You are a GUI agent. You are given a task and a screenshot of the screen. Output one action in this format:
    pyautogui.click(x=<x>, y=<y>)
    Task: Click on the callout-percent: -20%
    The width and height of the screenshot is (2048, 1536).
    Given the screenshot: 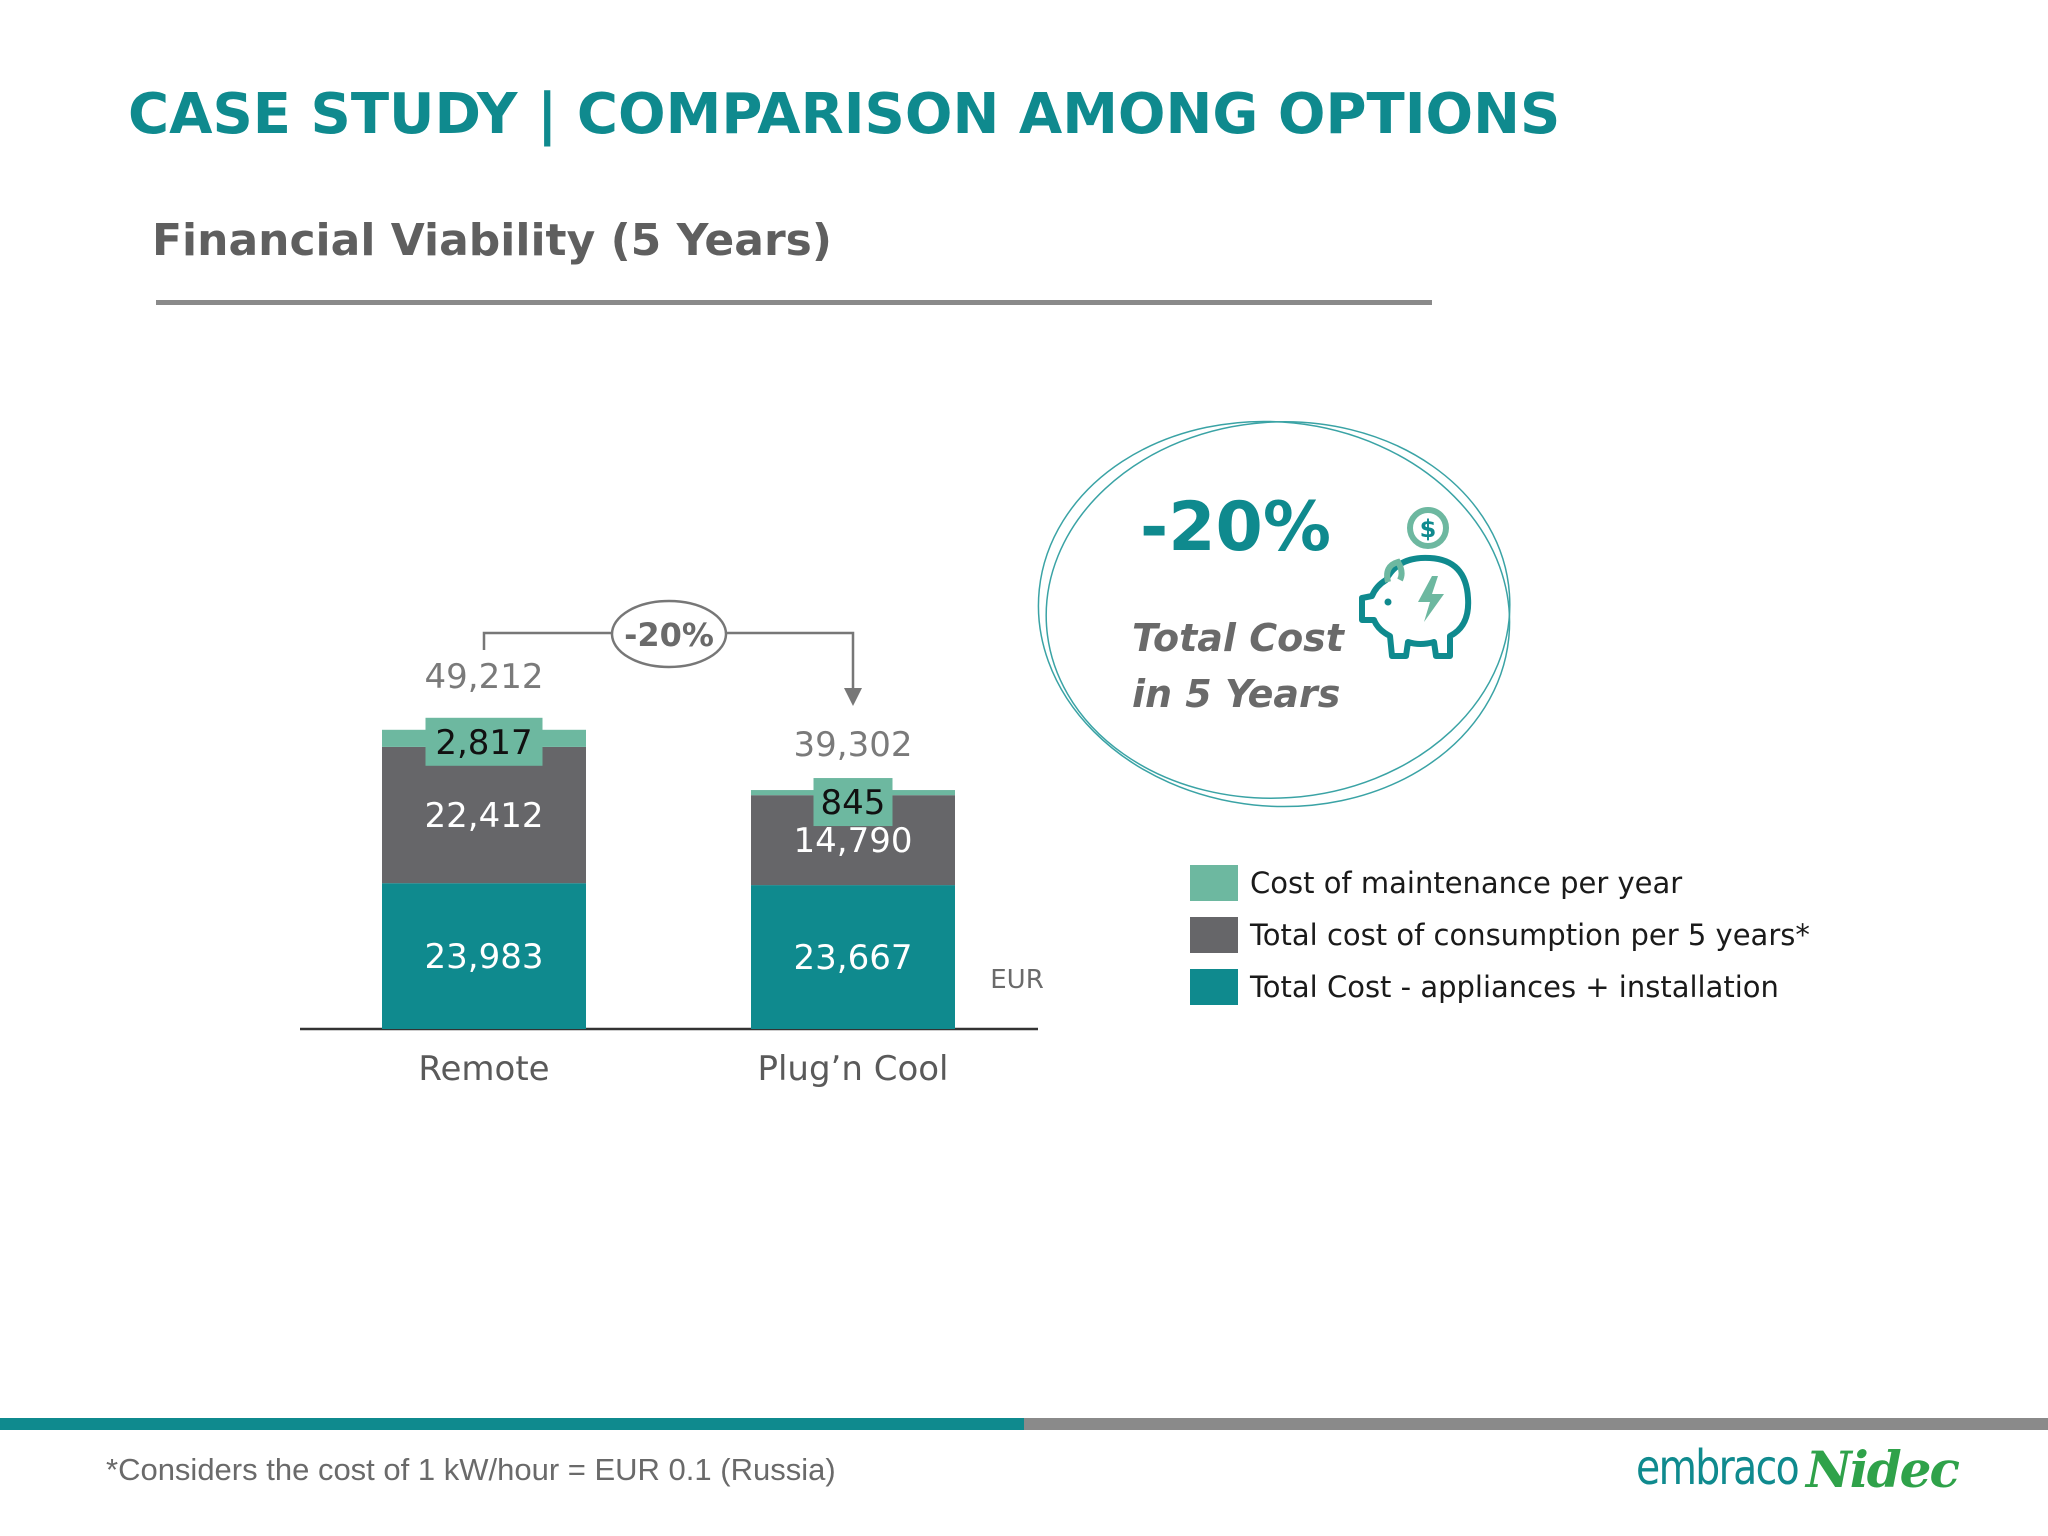 What is the action you would take?
    pyautogui.click(x=1235, y=527)
    